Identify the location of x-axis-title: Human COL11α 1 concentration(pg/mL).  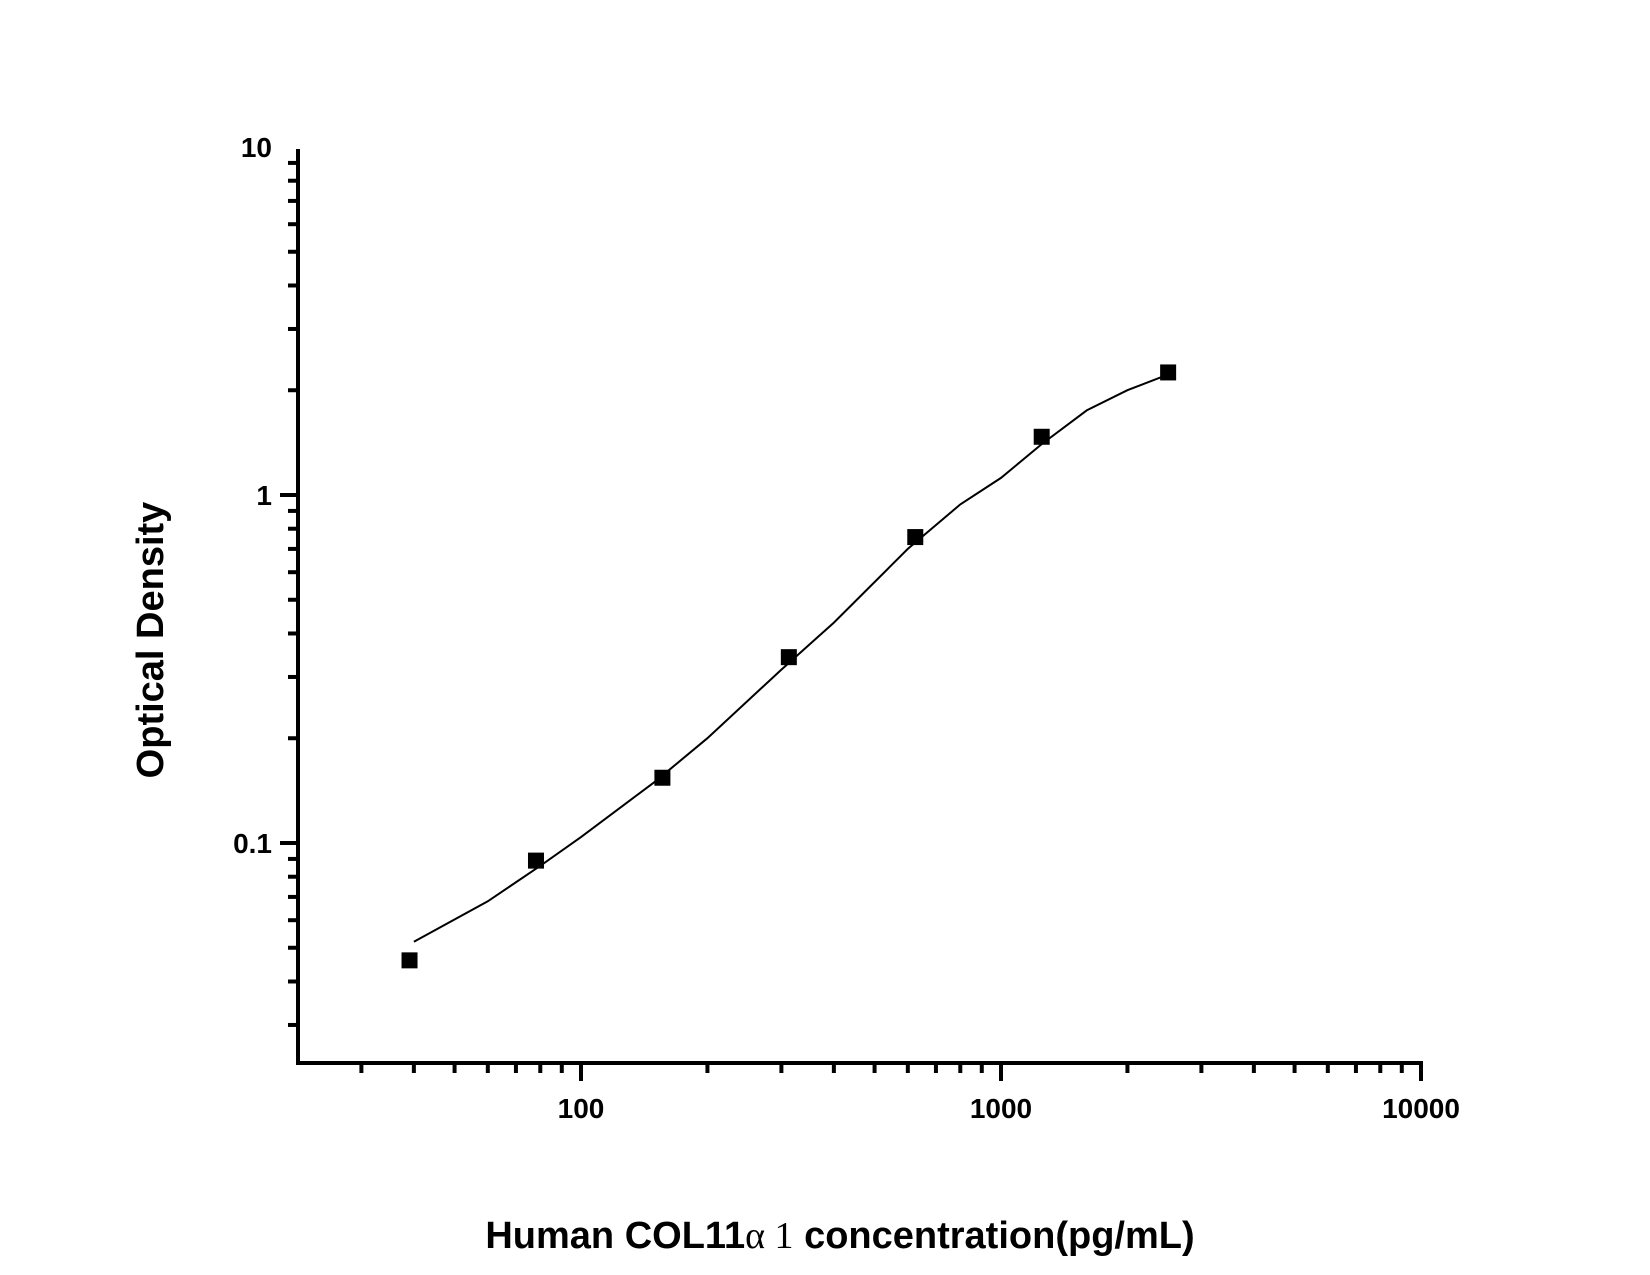
(839, 1236).